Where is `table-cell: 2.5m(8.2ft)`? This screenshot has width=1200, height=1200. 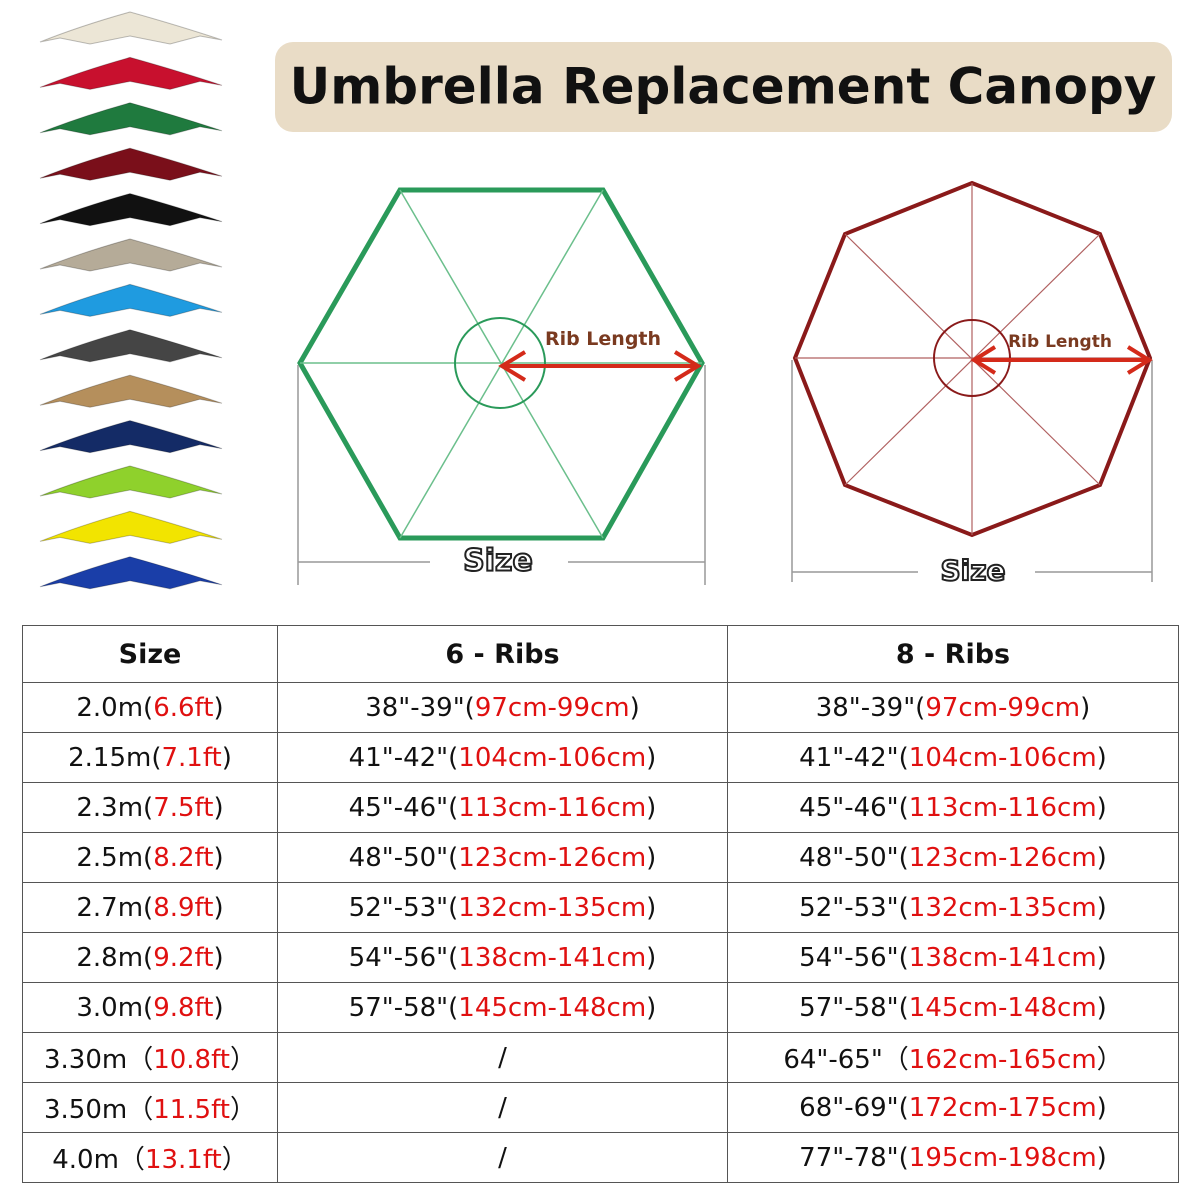 table-cell: 2.5m(8.2ft) is located at coordinates (150, 857).